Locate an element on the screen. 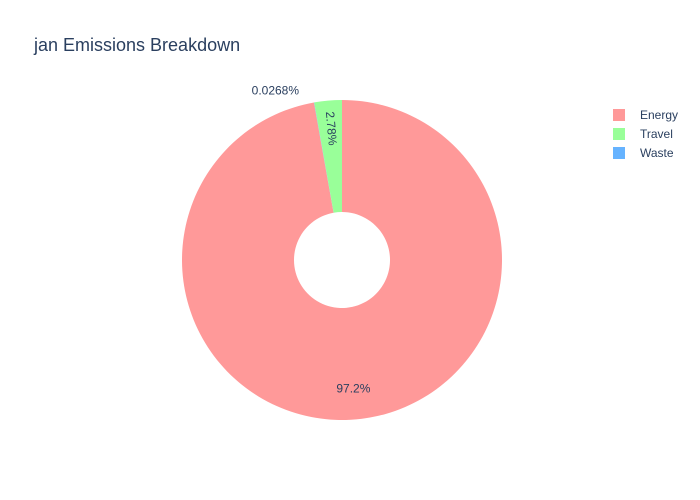 This screenshot has width=700, height=500. legend-swatch-travel is located at coordinates (619, 134).